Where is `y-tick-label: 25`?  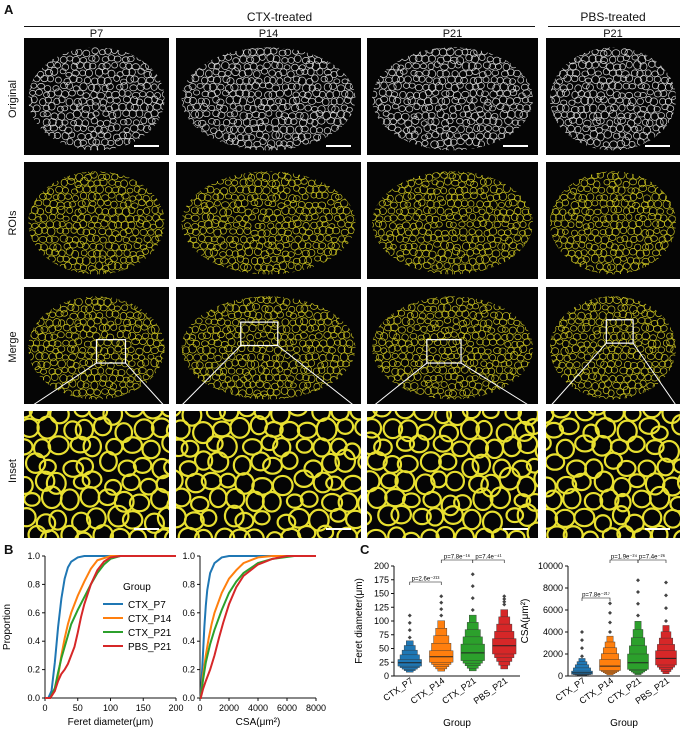 y-tick-label: 25 is located at coordinates (384, 662).